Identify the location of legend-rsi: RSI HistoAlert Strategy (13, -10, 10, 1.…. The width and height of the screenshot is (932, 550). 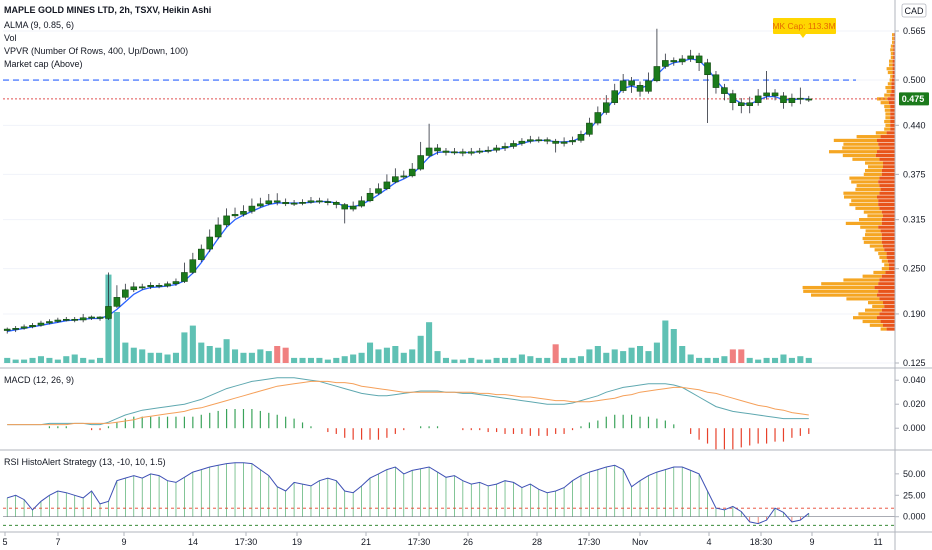
(85, 462).